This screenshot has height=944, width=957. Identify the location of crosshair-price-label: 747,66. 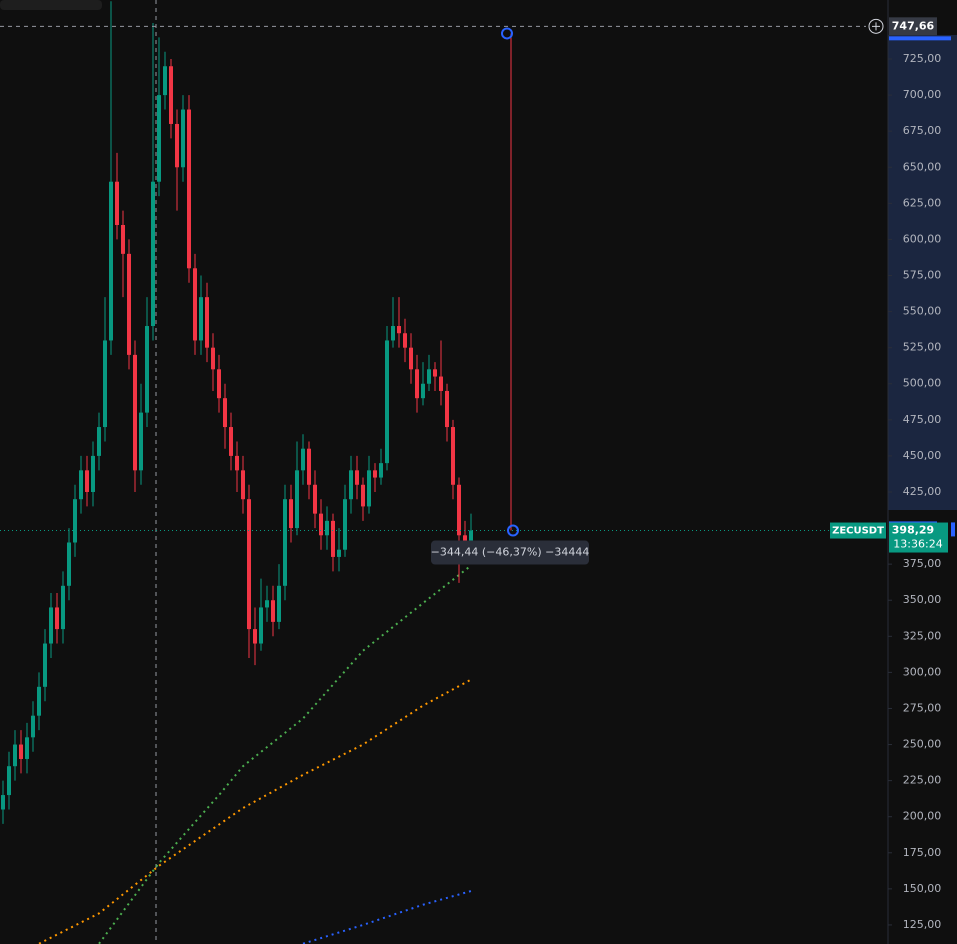
(913, 25).